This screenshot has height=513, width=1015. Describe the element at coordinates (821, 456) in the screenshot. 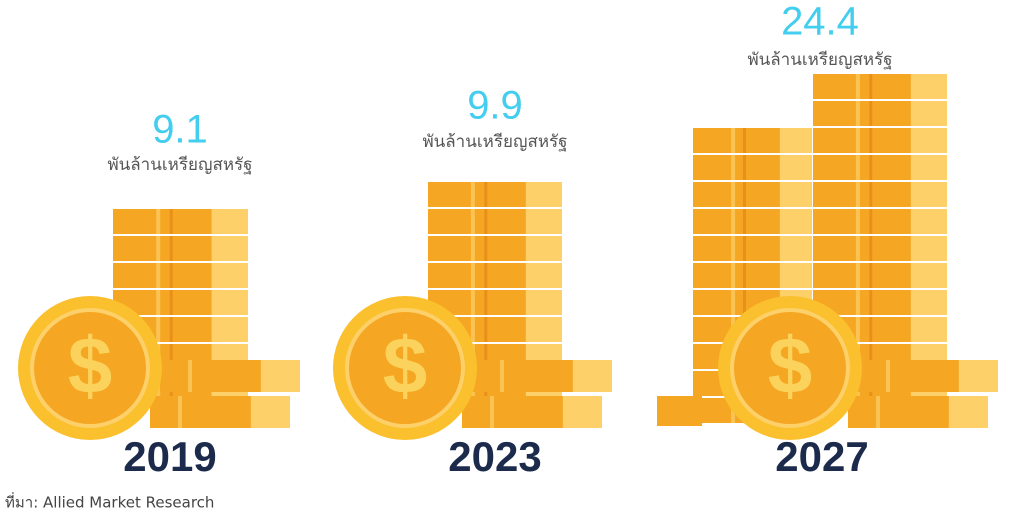

I see `year-label: 2027` at that location.